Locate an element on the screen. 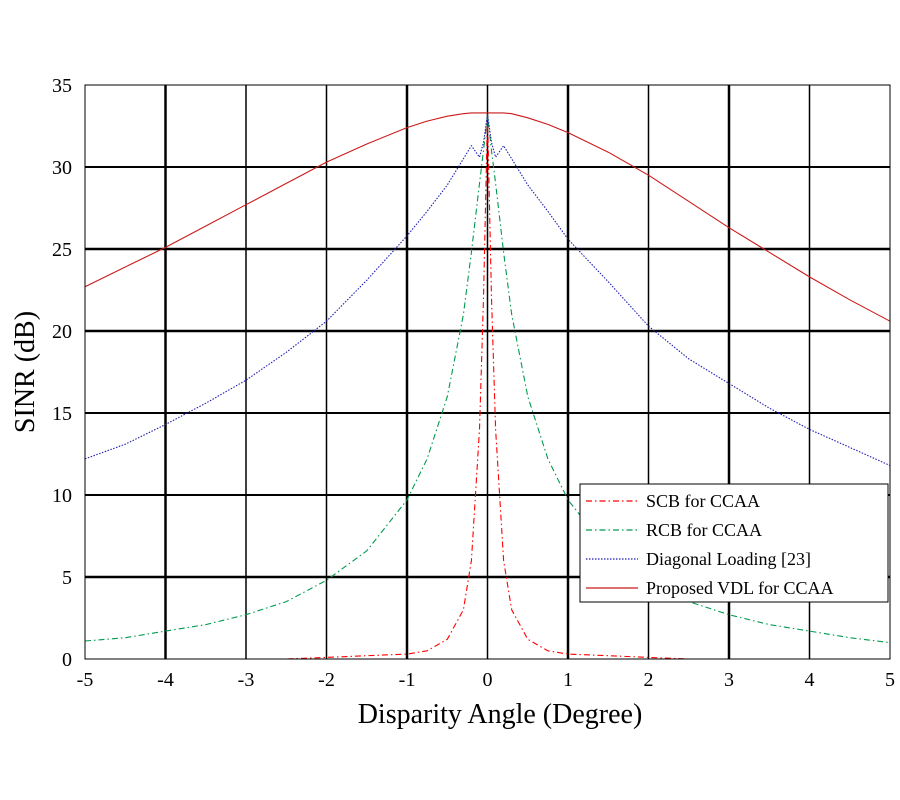 The height and width of the screenshot is (800, 900). y-tick-label: 20 is located at coordinates (62, 332).